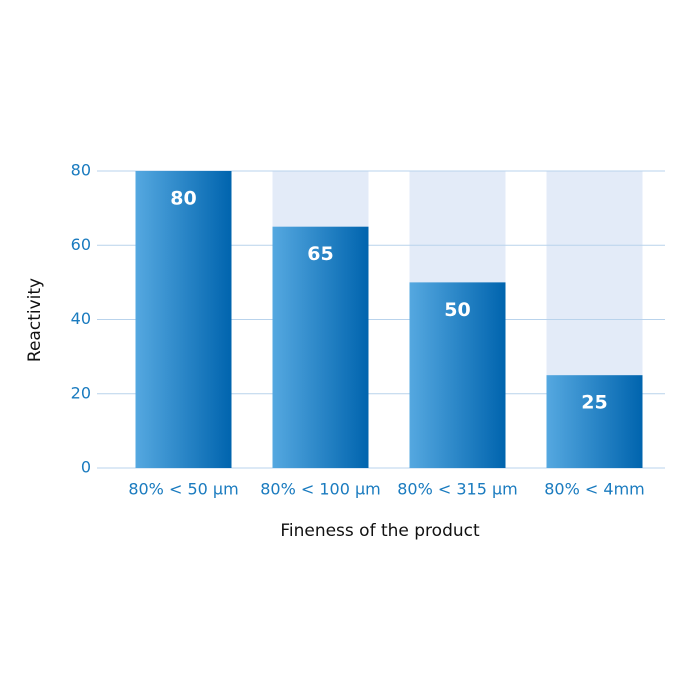 The image size is (700, 700). I want to click on x-tick-label: 80% < 50 µm, so click(183, 489).